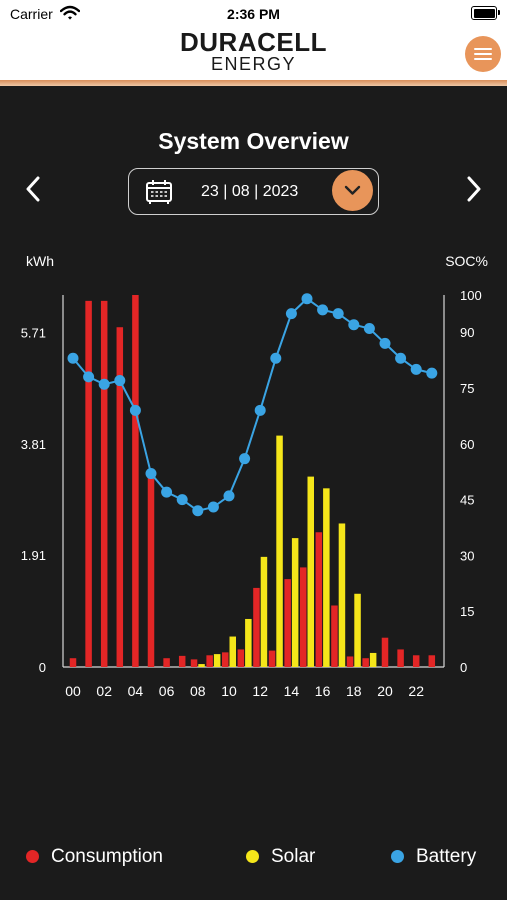 The image size is (507, 900). I want to click on selected-date: 23 | 08 | 2023, so click(250, 191).